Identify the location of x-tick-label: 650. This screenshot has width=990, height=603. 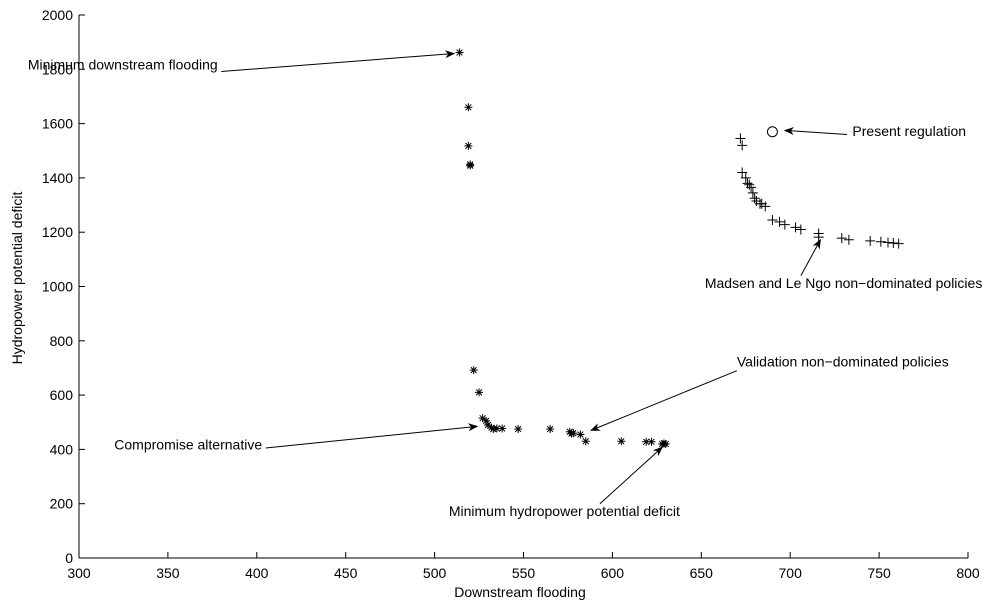
(702, 573).